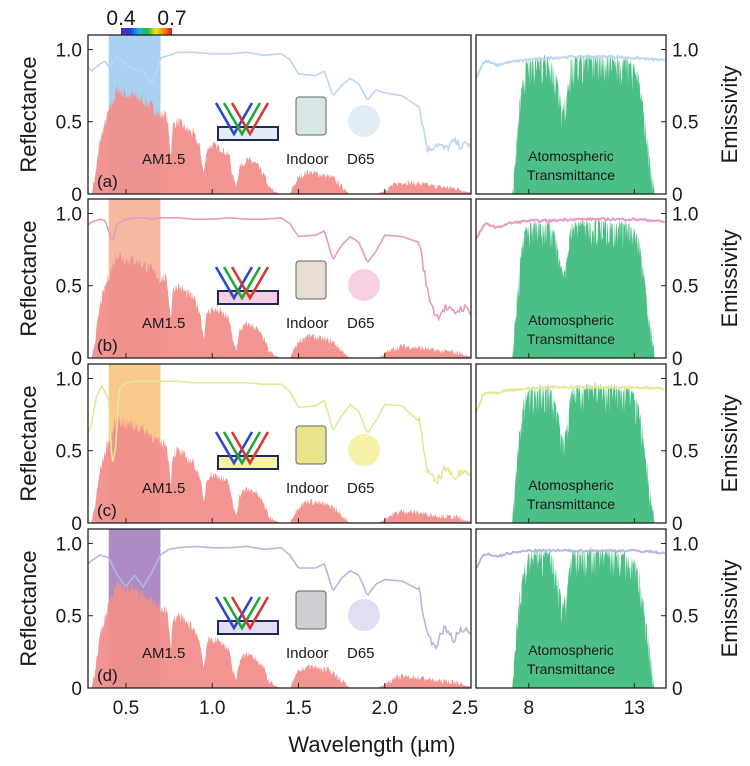  I want to click on left-x-tick-label: 0.5, so click(126, 708).